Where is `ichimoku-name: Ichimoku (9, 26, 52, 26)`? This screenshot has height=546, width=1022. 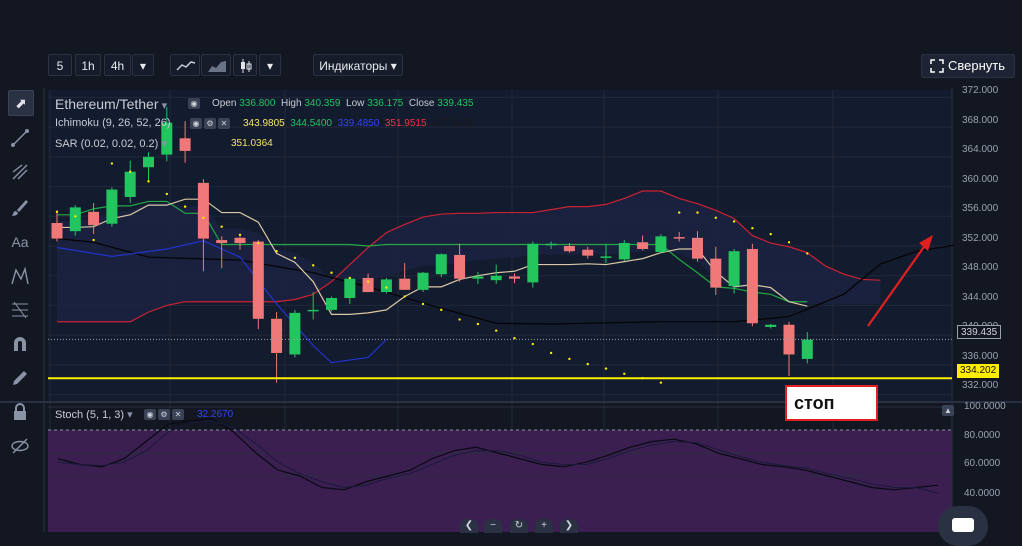
ichimoku-name: Ichimoku (9, 26, 52, 26) is located at coordinates (113, 123).